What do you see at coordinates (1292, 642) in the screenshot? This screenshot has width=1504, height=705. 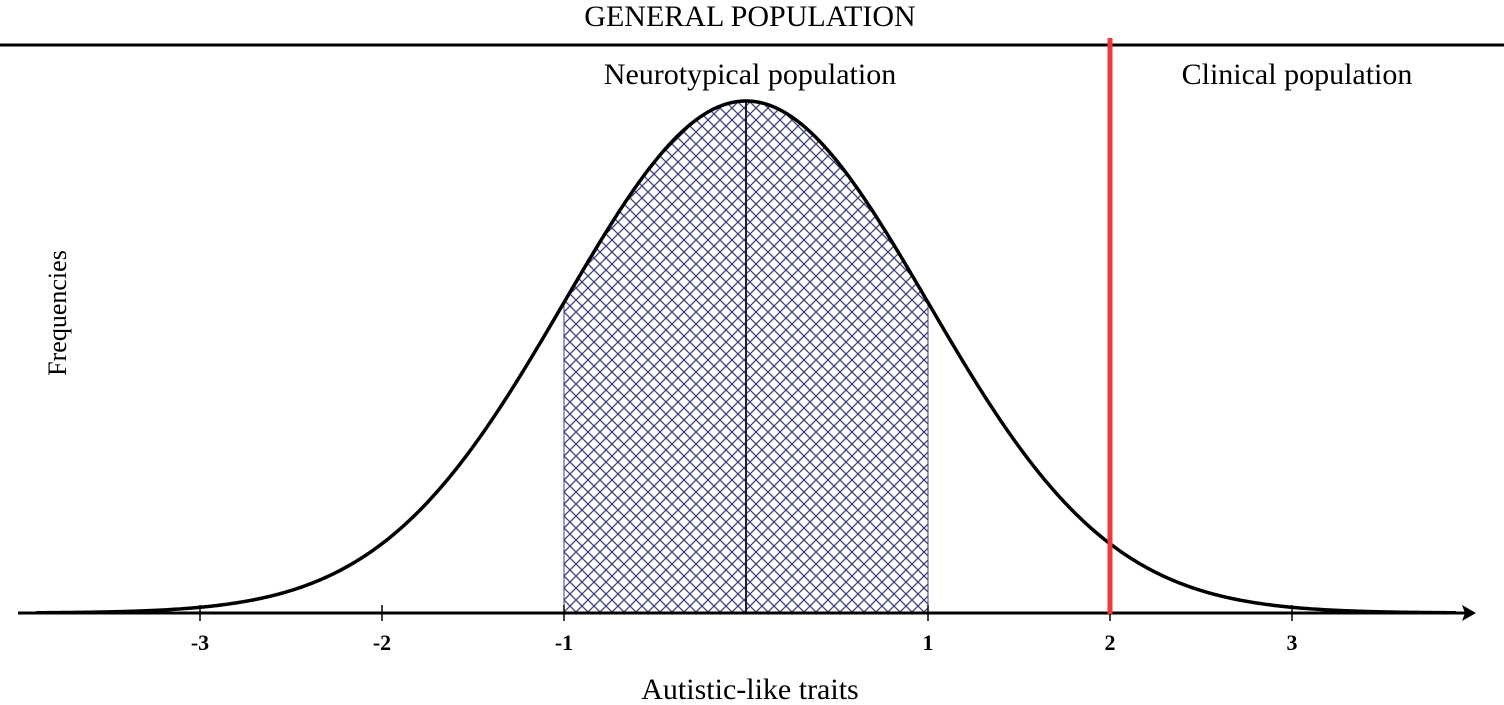 I see `x-tick-label: 3` at bounding box center [1292, 642].